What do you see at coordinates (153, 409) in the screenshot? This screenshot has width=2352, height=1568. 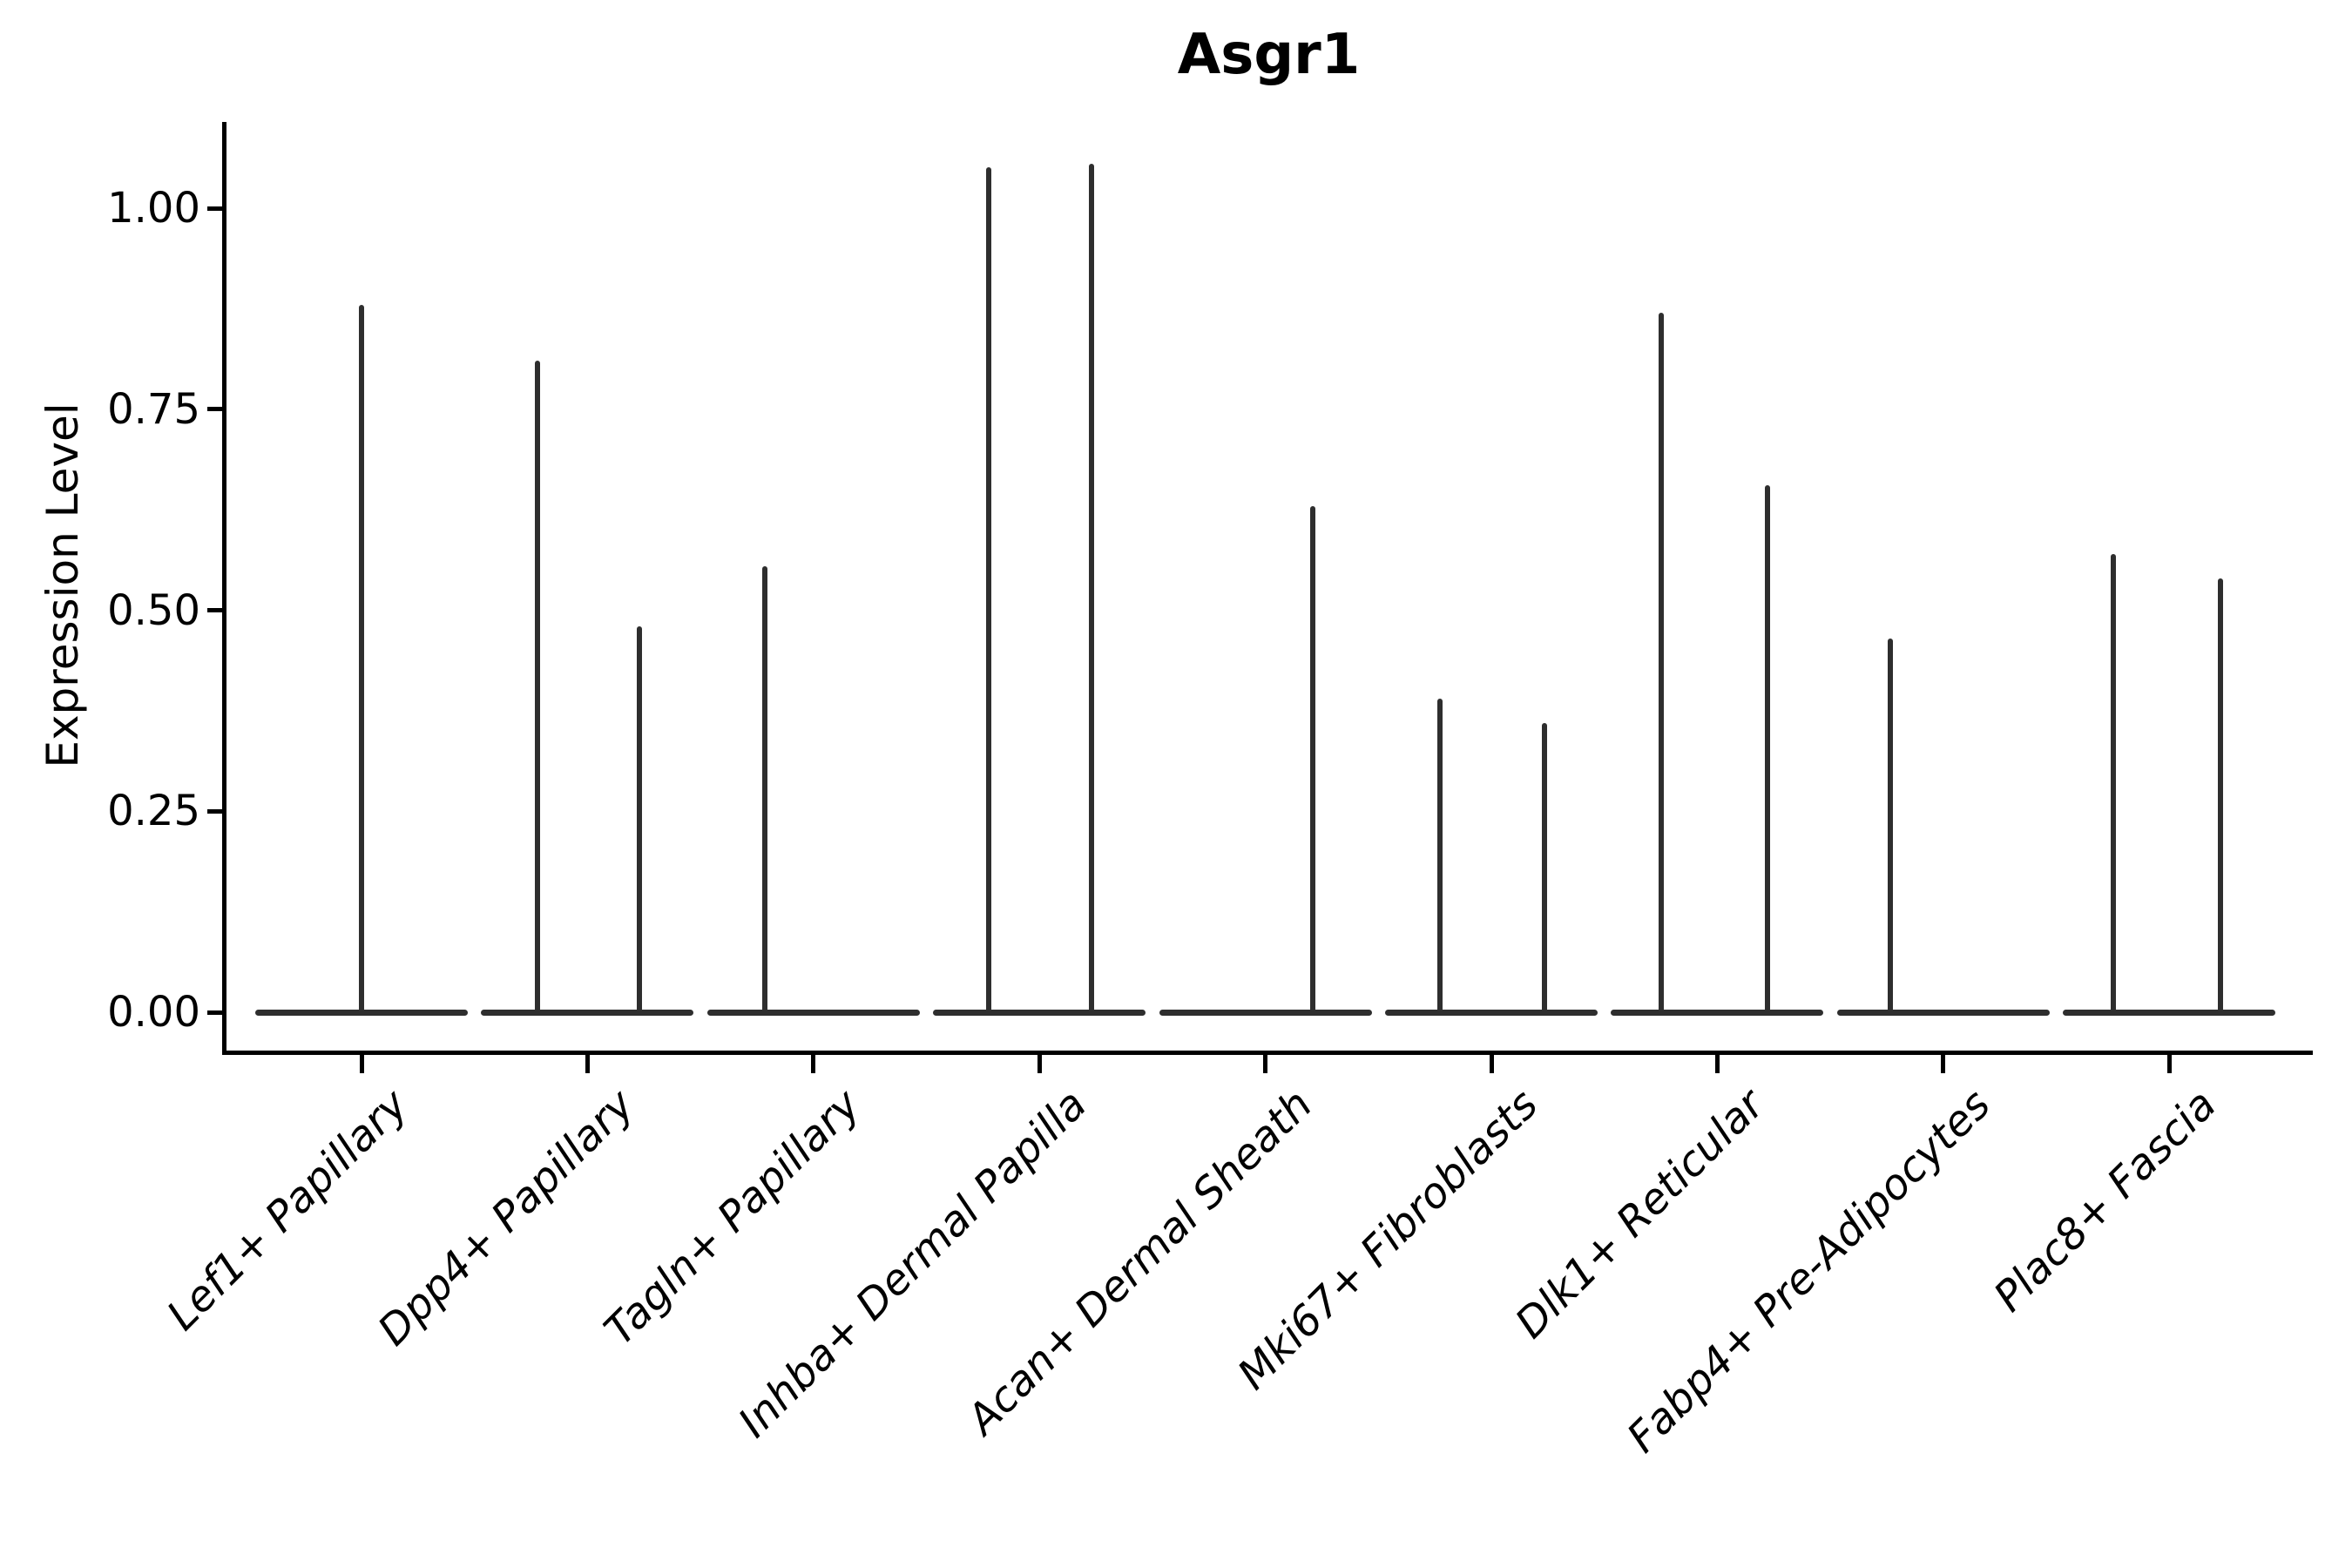 I see `y-tick-label: 0.75` at bounding box center [153, 409].